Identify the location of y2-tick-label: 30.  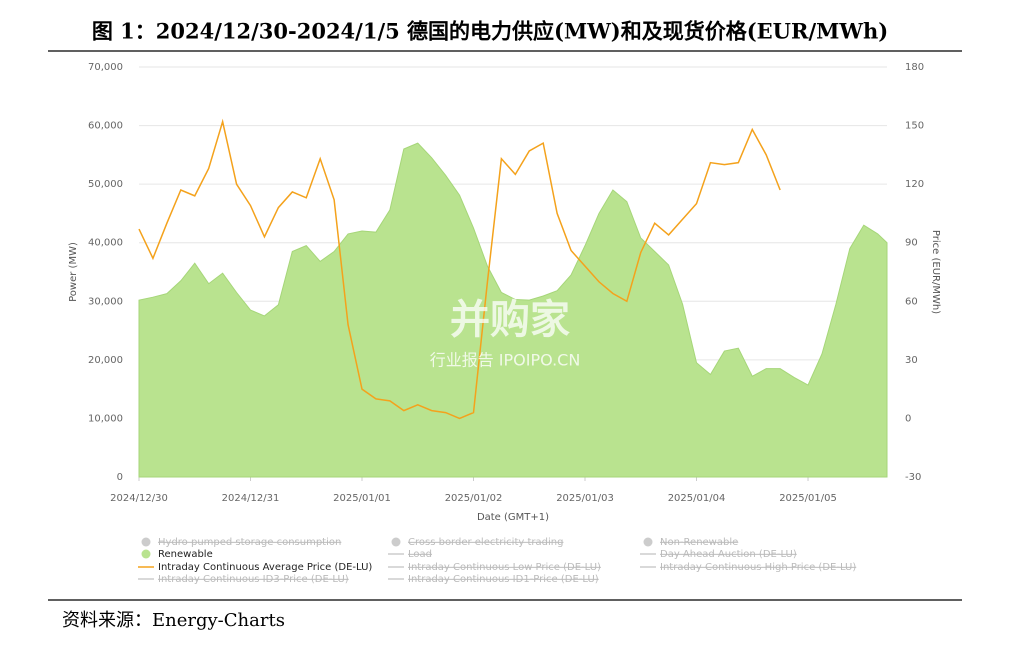
(911, 360).